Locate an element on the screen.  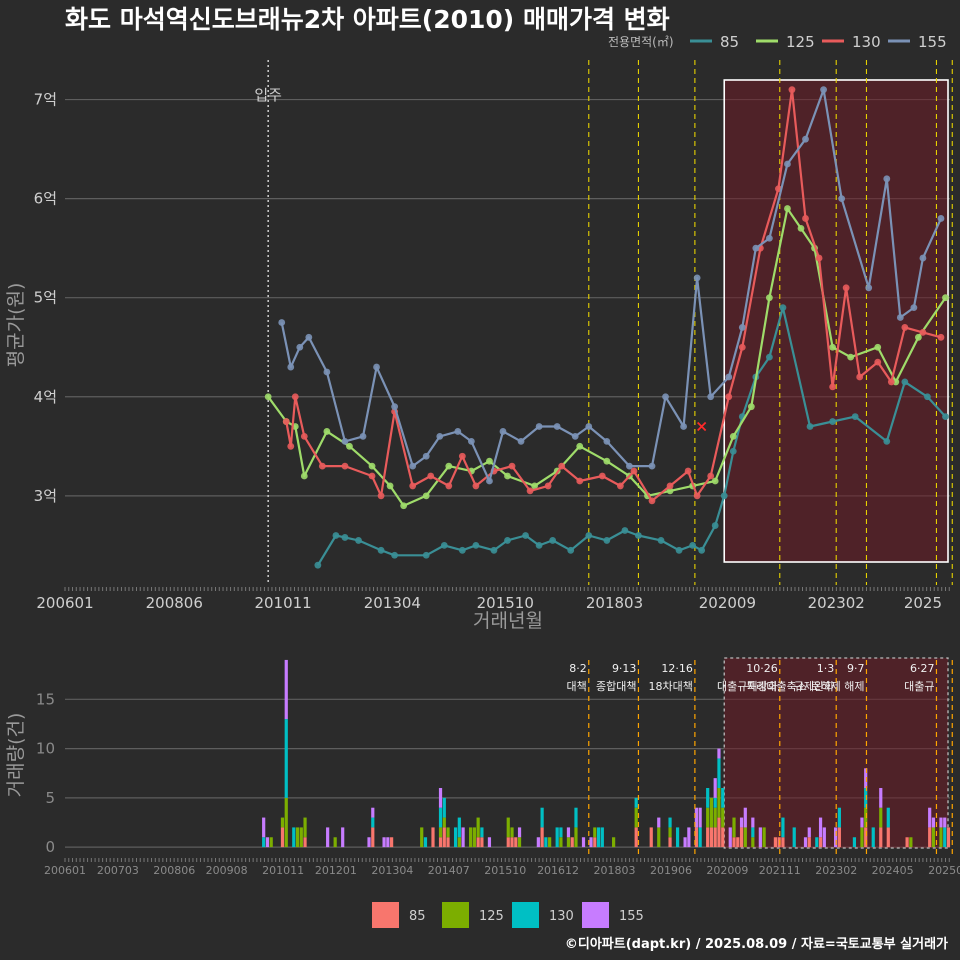
policy-label: 종합대책 is located at coordinates (616, 686).